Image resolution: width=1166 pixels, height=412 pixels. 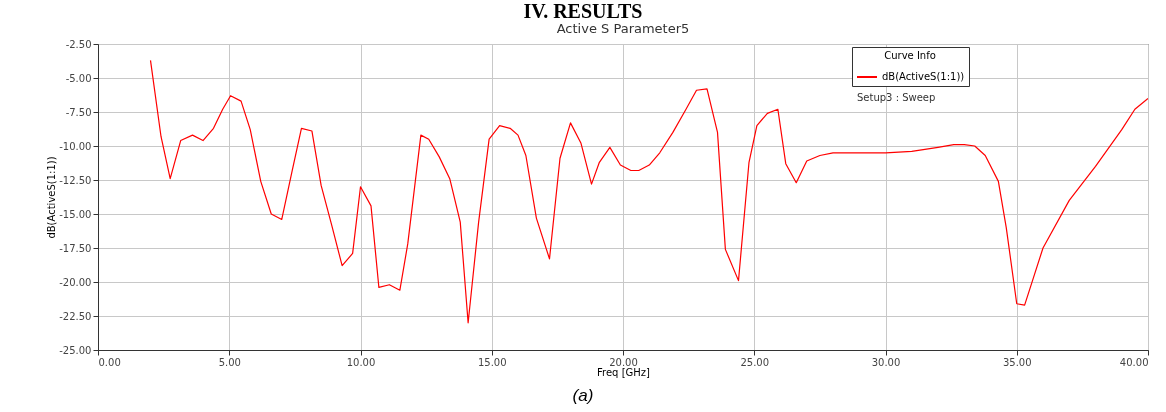 I want to click on y-axis-title: dB(ActiveS(1:1)), so click(x=52, y=197).